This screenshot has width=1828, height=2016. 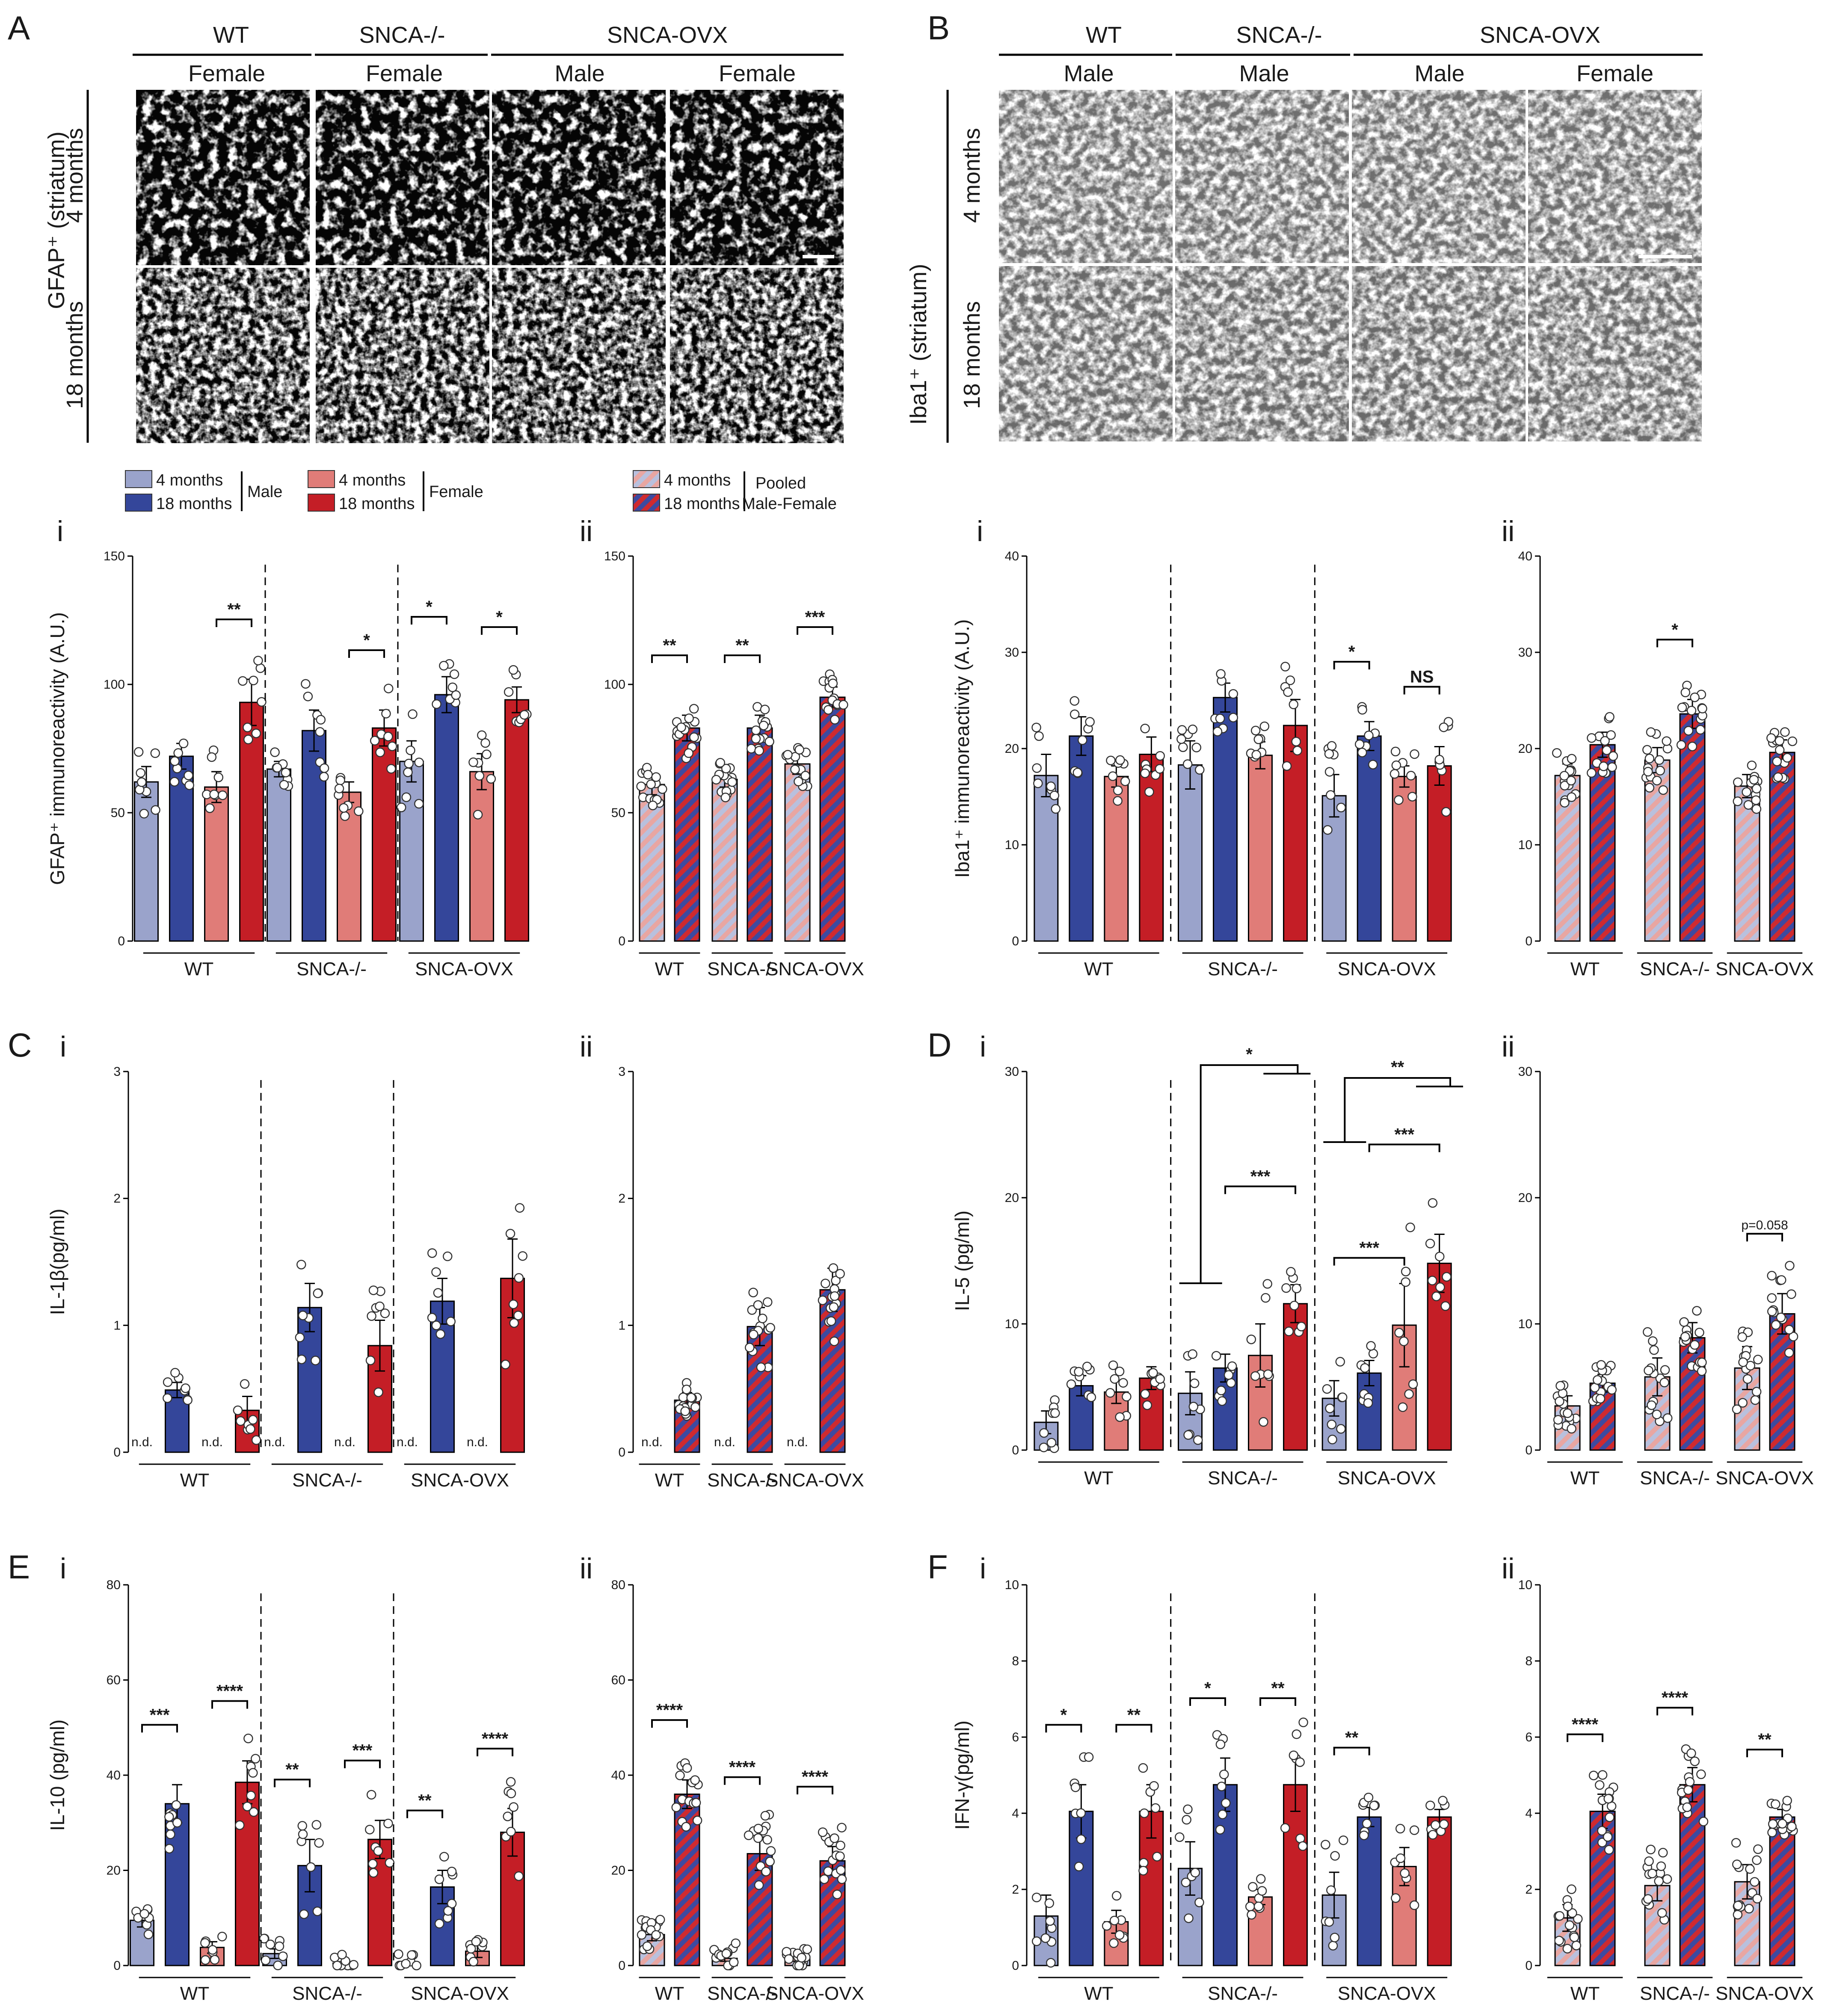 I want to click on significance-label: **, so click(x=1134, y=1714).